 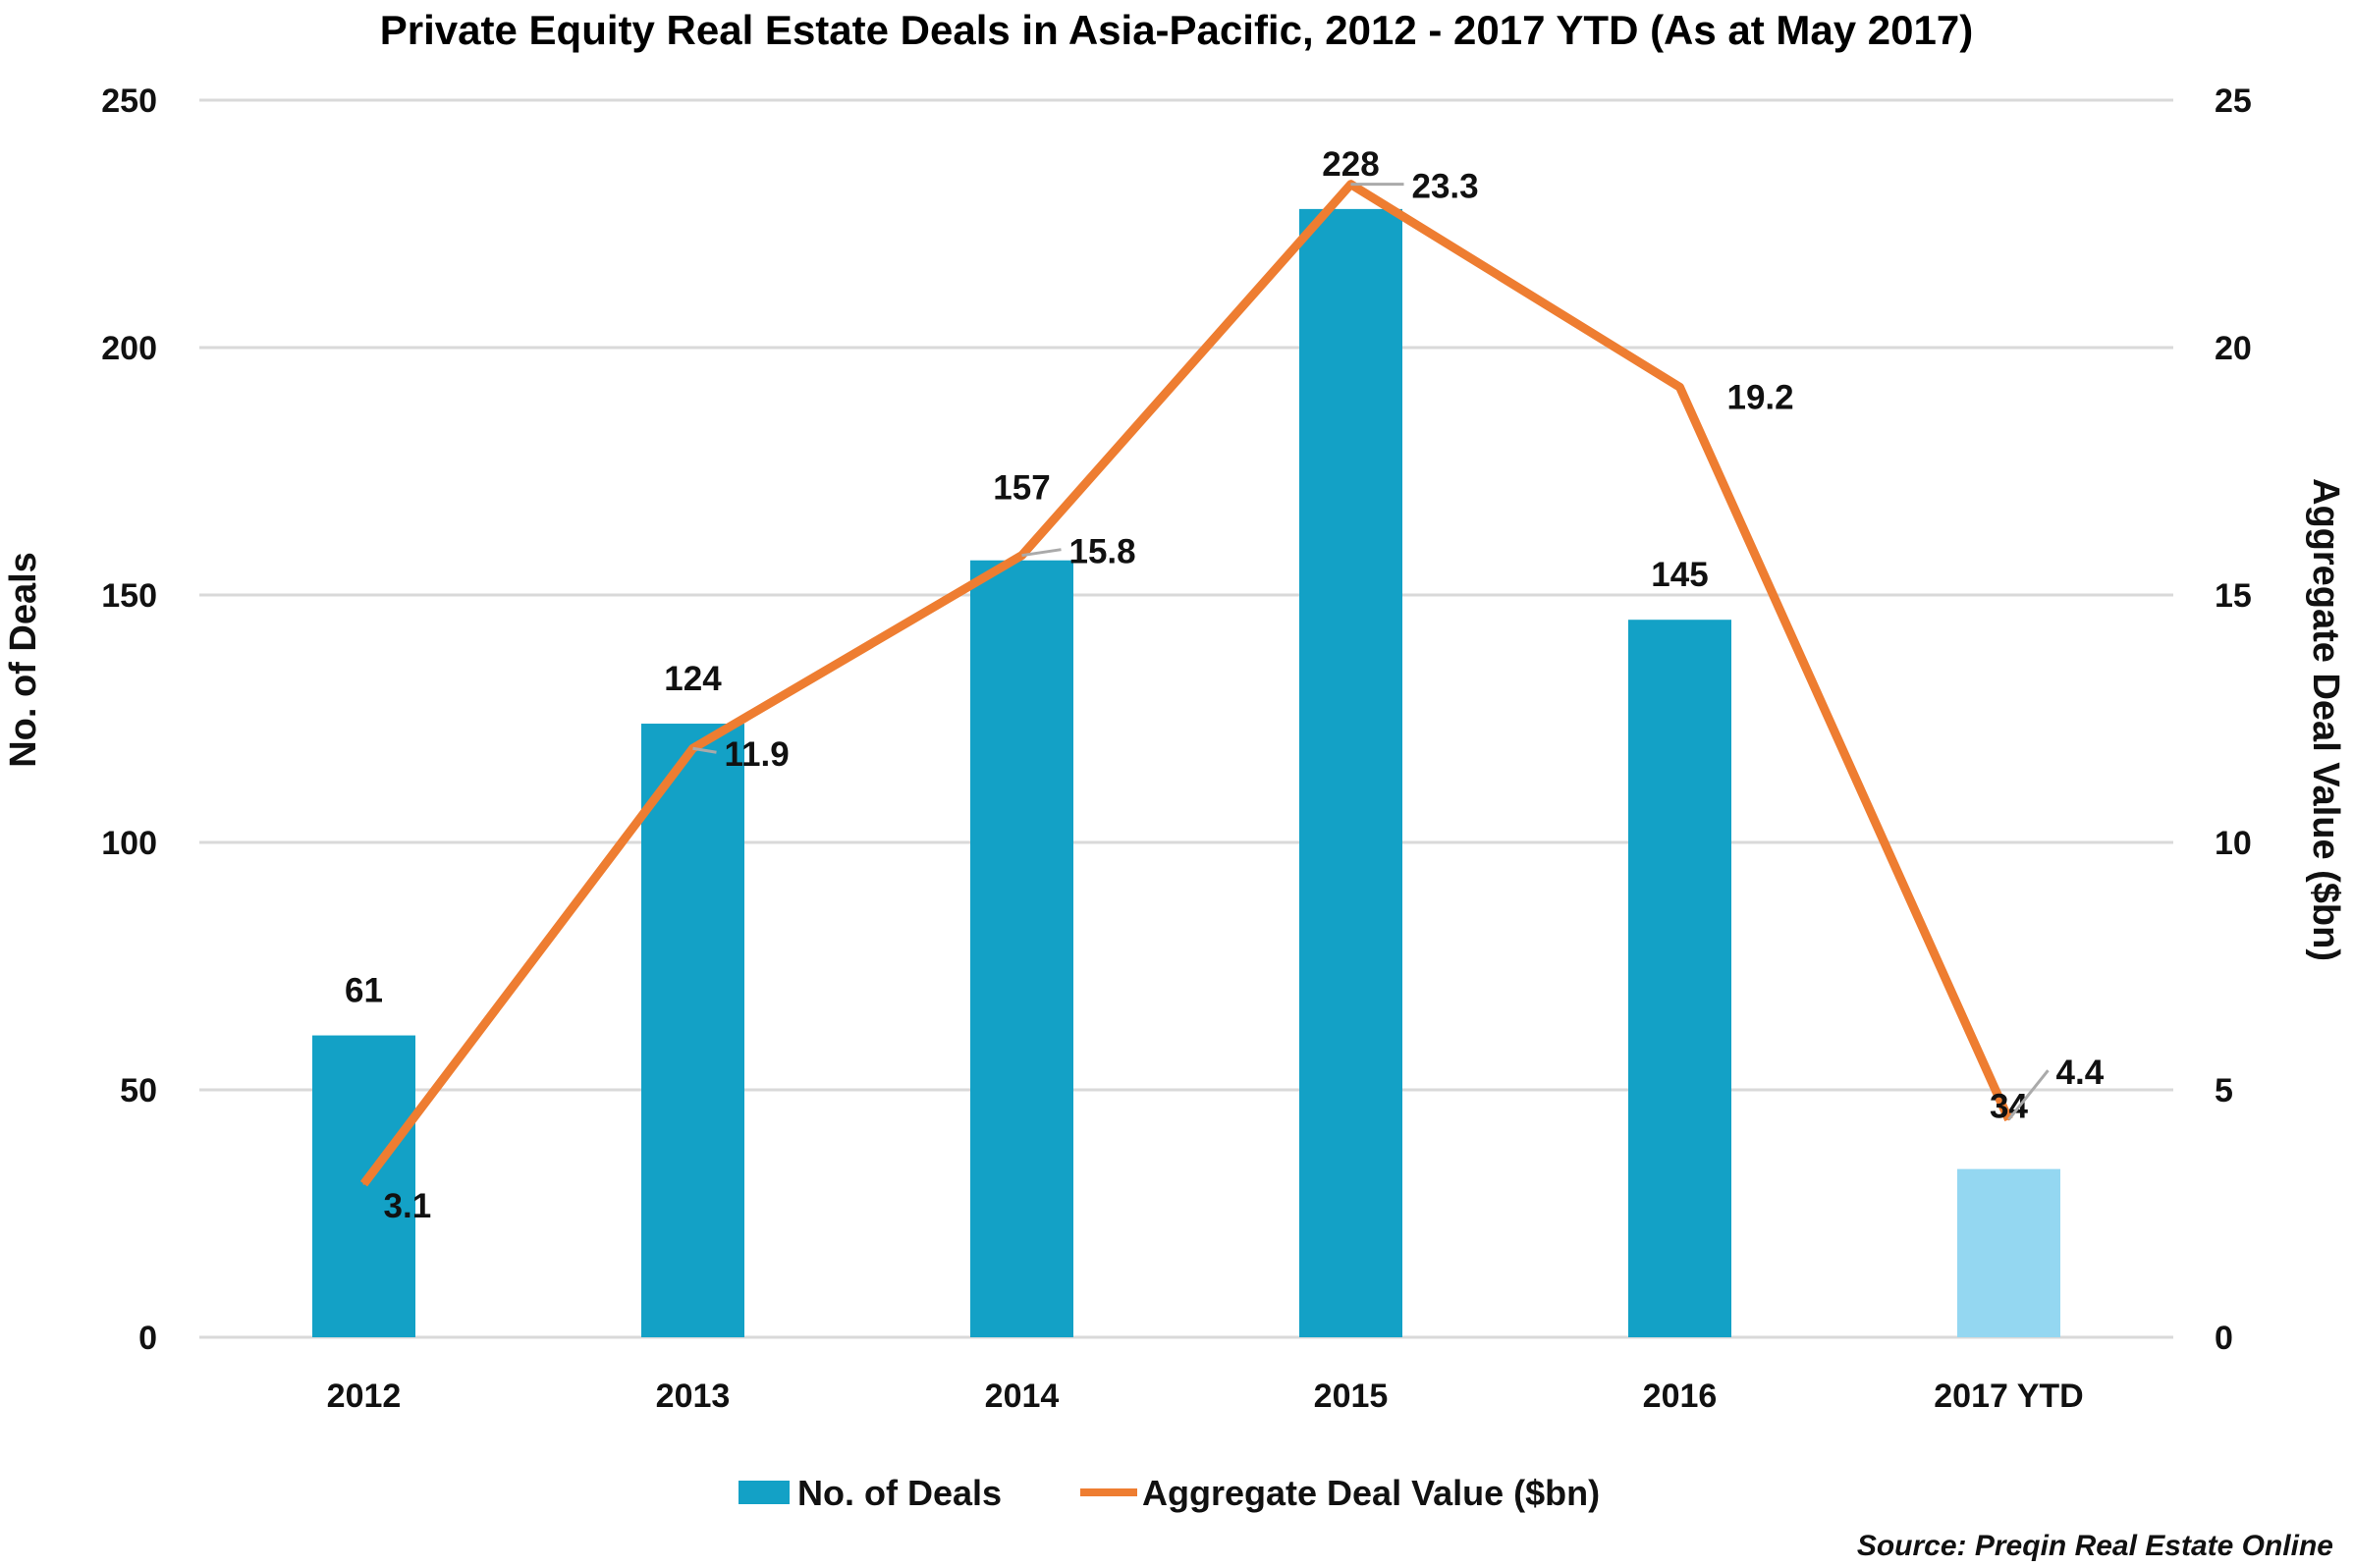 I want to click on y-tick-label: 100, so click(x=129, y=843).